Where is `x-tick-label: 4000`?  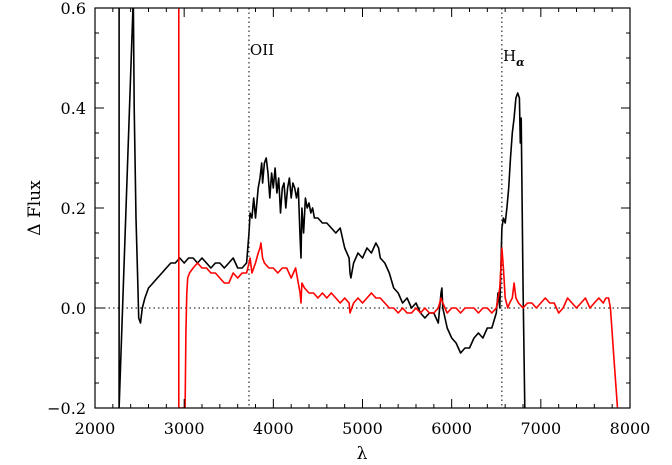
x-tick-label: 4000 is located at coordinates (273, 428).